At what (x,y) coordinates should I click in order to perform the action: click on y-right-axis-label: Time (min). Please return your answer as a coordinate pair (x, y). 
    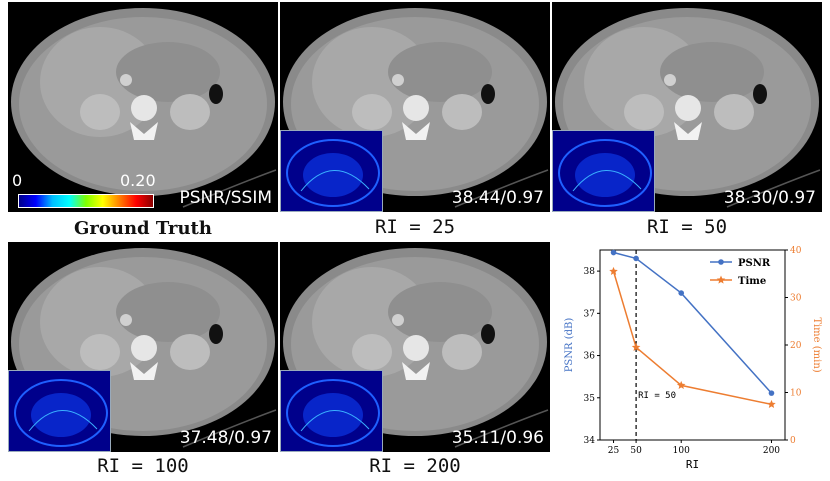
    Looking at the image, I should click on (816, 344).